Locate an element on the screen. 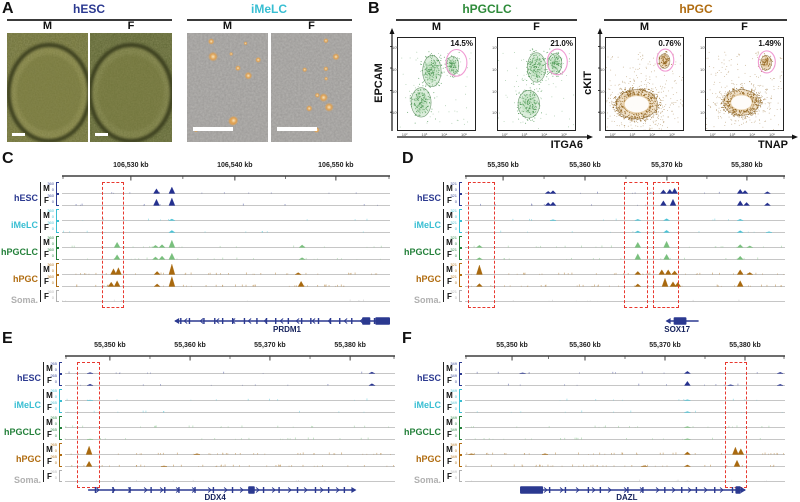 The width and height of the screenshot is (800, 502). population-title: hPGC is located at coordinates (696, 9).